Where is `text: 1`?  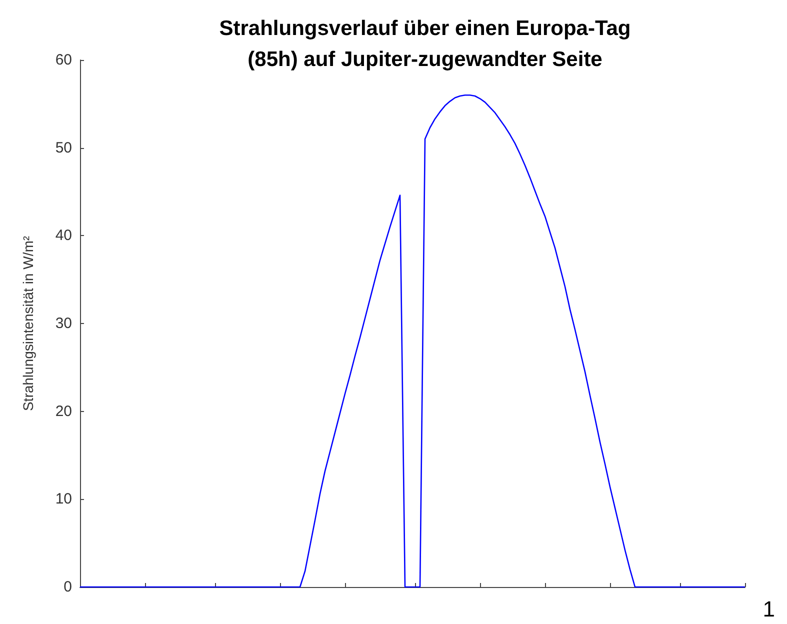
text: 1 is located at coordinates (769, 609).